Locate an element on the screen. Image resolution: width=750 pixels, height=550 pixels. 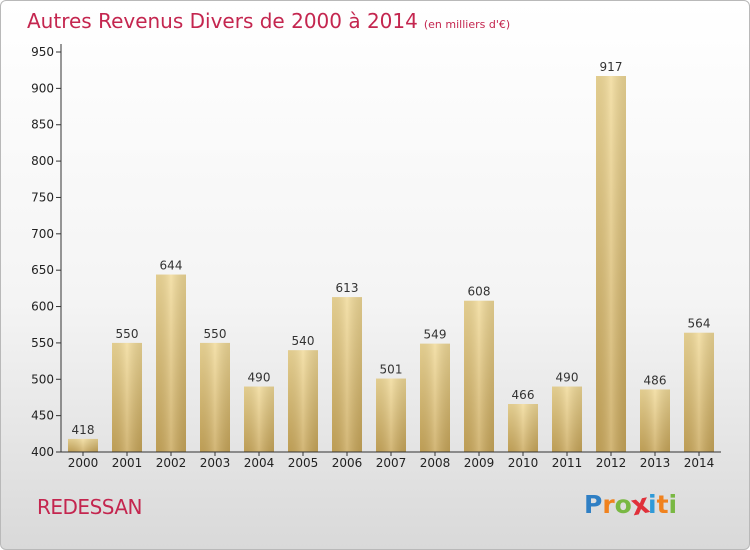
x-tick-label-2006: 2006 is located at coordinates (347, 463).